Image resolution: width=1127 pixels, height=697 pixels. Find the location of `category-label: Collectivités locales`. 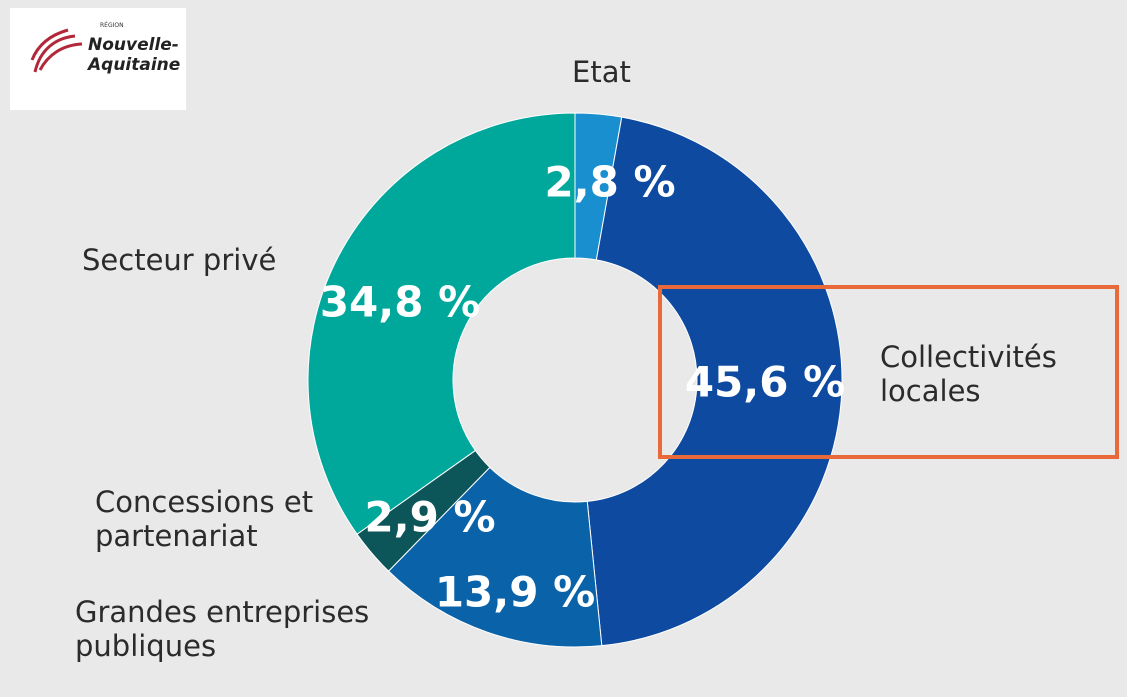

category-label: Collectivités locales is located at coordinates (968, 374).